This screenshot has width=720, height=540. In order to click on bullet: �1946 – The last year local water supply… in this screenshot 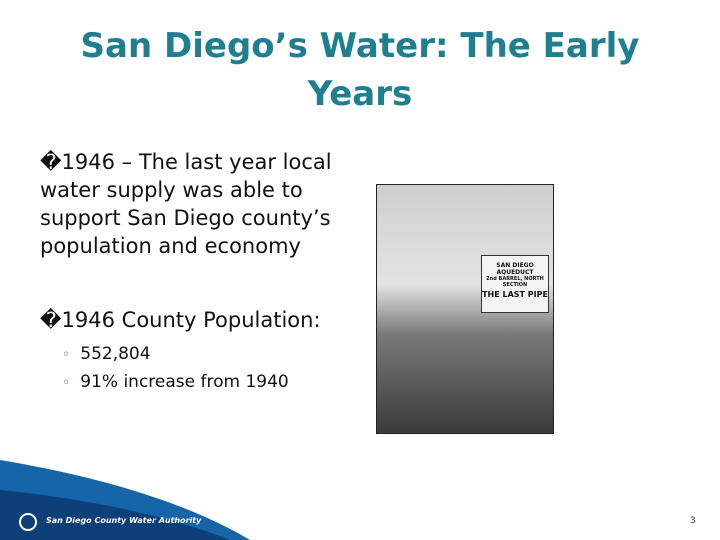, I will do `click(186, 204)`.